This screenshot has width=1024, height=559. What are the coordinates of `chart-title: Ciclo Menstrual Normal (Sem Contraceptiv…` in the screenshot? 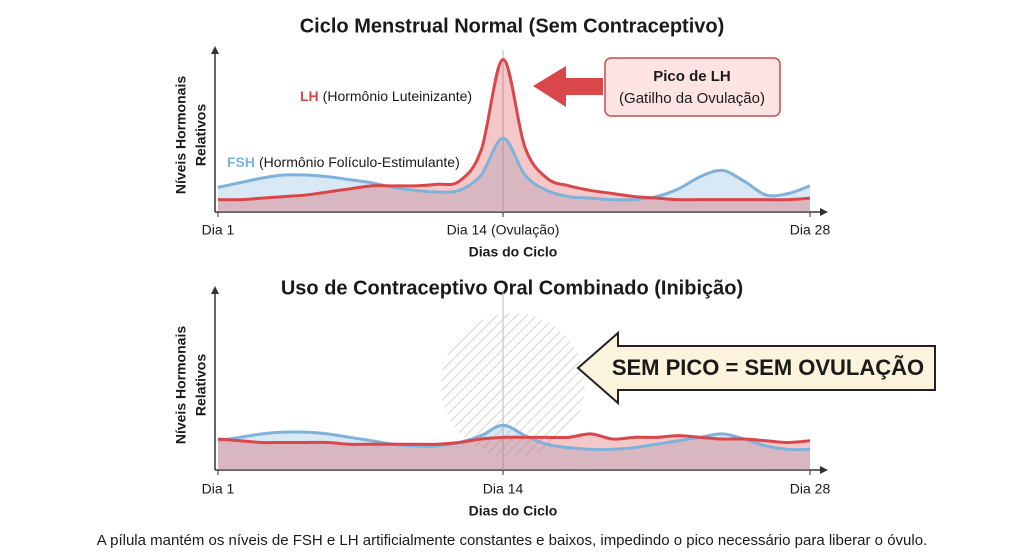 It's located at (512, 26).